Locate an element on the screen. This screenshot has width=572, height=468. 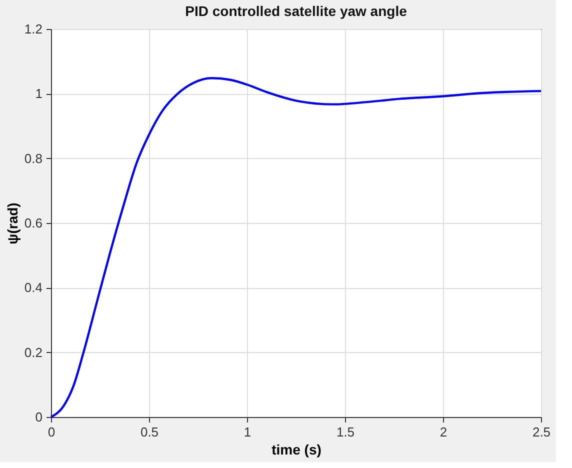
x-axis-title: time (s) is located at coordinates (297, 450).